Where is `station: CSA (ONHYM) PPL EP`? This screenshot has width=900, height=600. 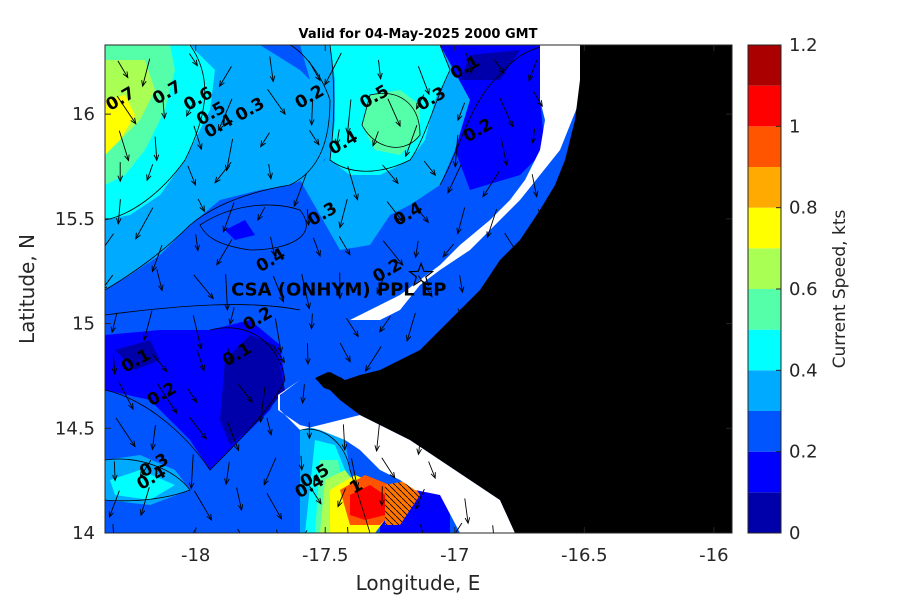 station: CSA (ONHYM) PPL EP is located at coordinates (339, 280).